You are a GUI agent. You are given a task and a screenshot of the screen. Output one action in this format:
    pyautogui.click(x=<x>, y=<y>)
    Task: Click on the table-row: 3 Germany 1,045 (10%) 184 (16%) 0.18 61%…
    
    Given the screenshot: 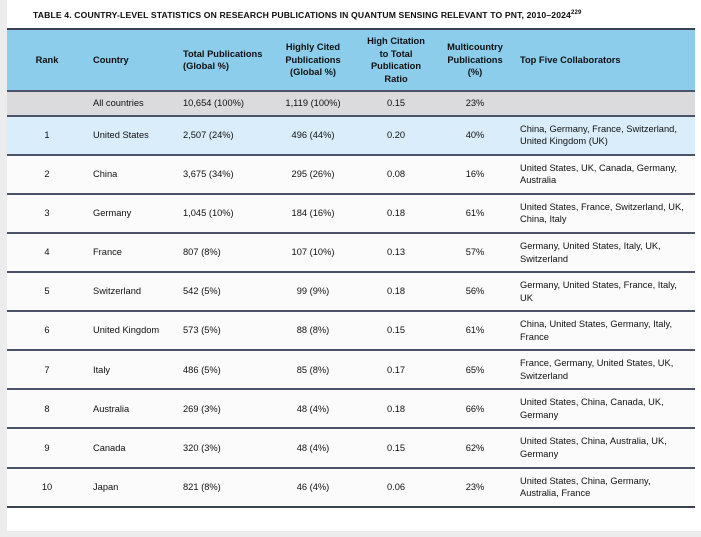 What is the action you would take?
    pyautogui.click(x=351, y=213)
    